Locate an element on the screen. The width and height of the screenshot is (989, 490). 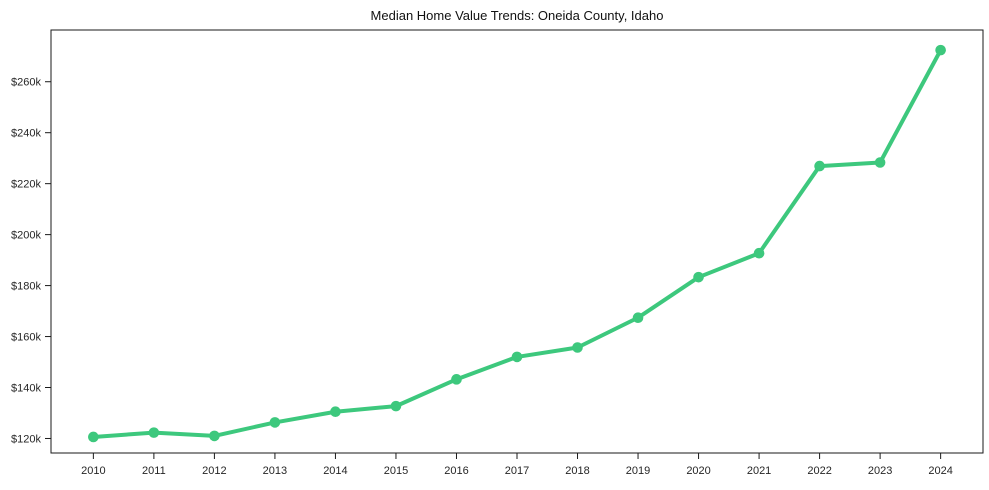
y-axis-tick-label: $220k is located at coordinates (26, 185).